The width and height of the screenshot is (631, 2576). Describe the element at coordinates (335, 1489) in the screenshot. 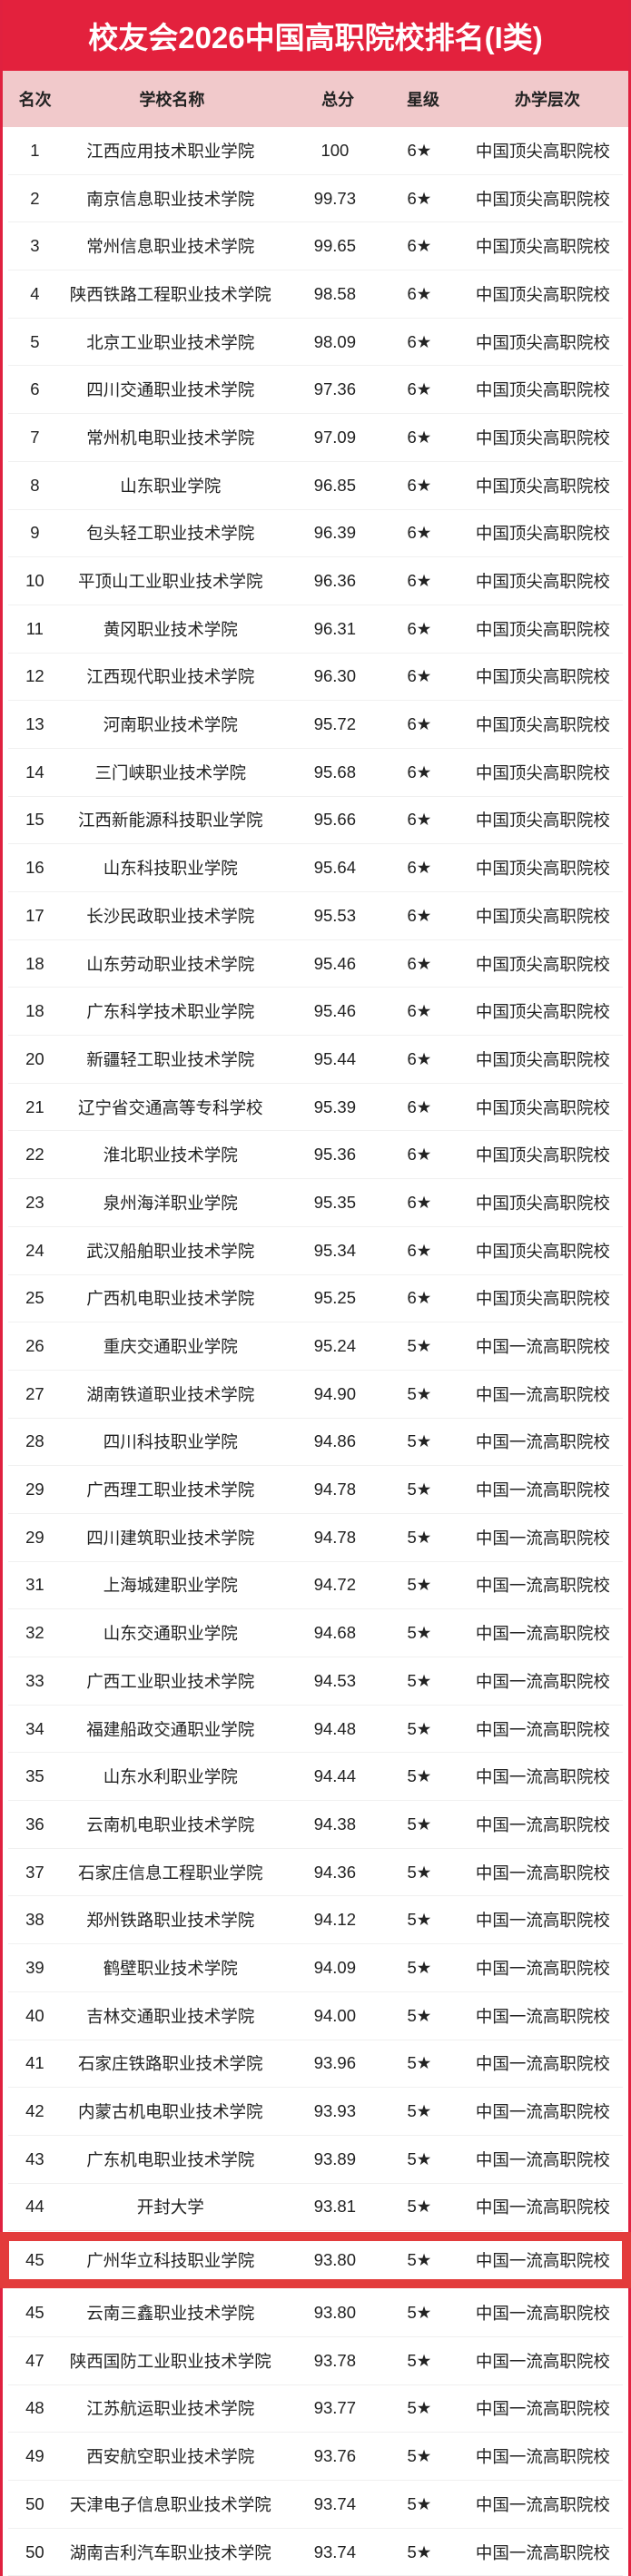

I see `score-cell: 94.78` at that location.